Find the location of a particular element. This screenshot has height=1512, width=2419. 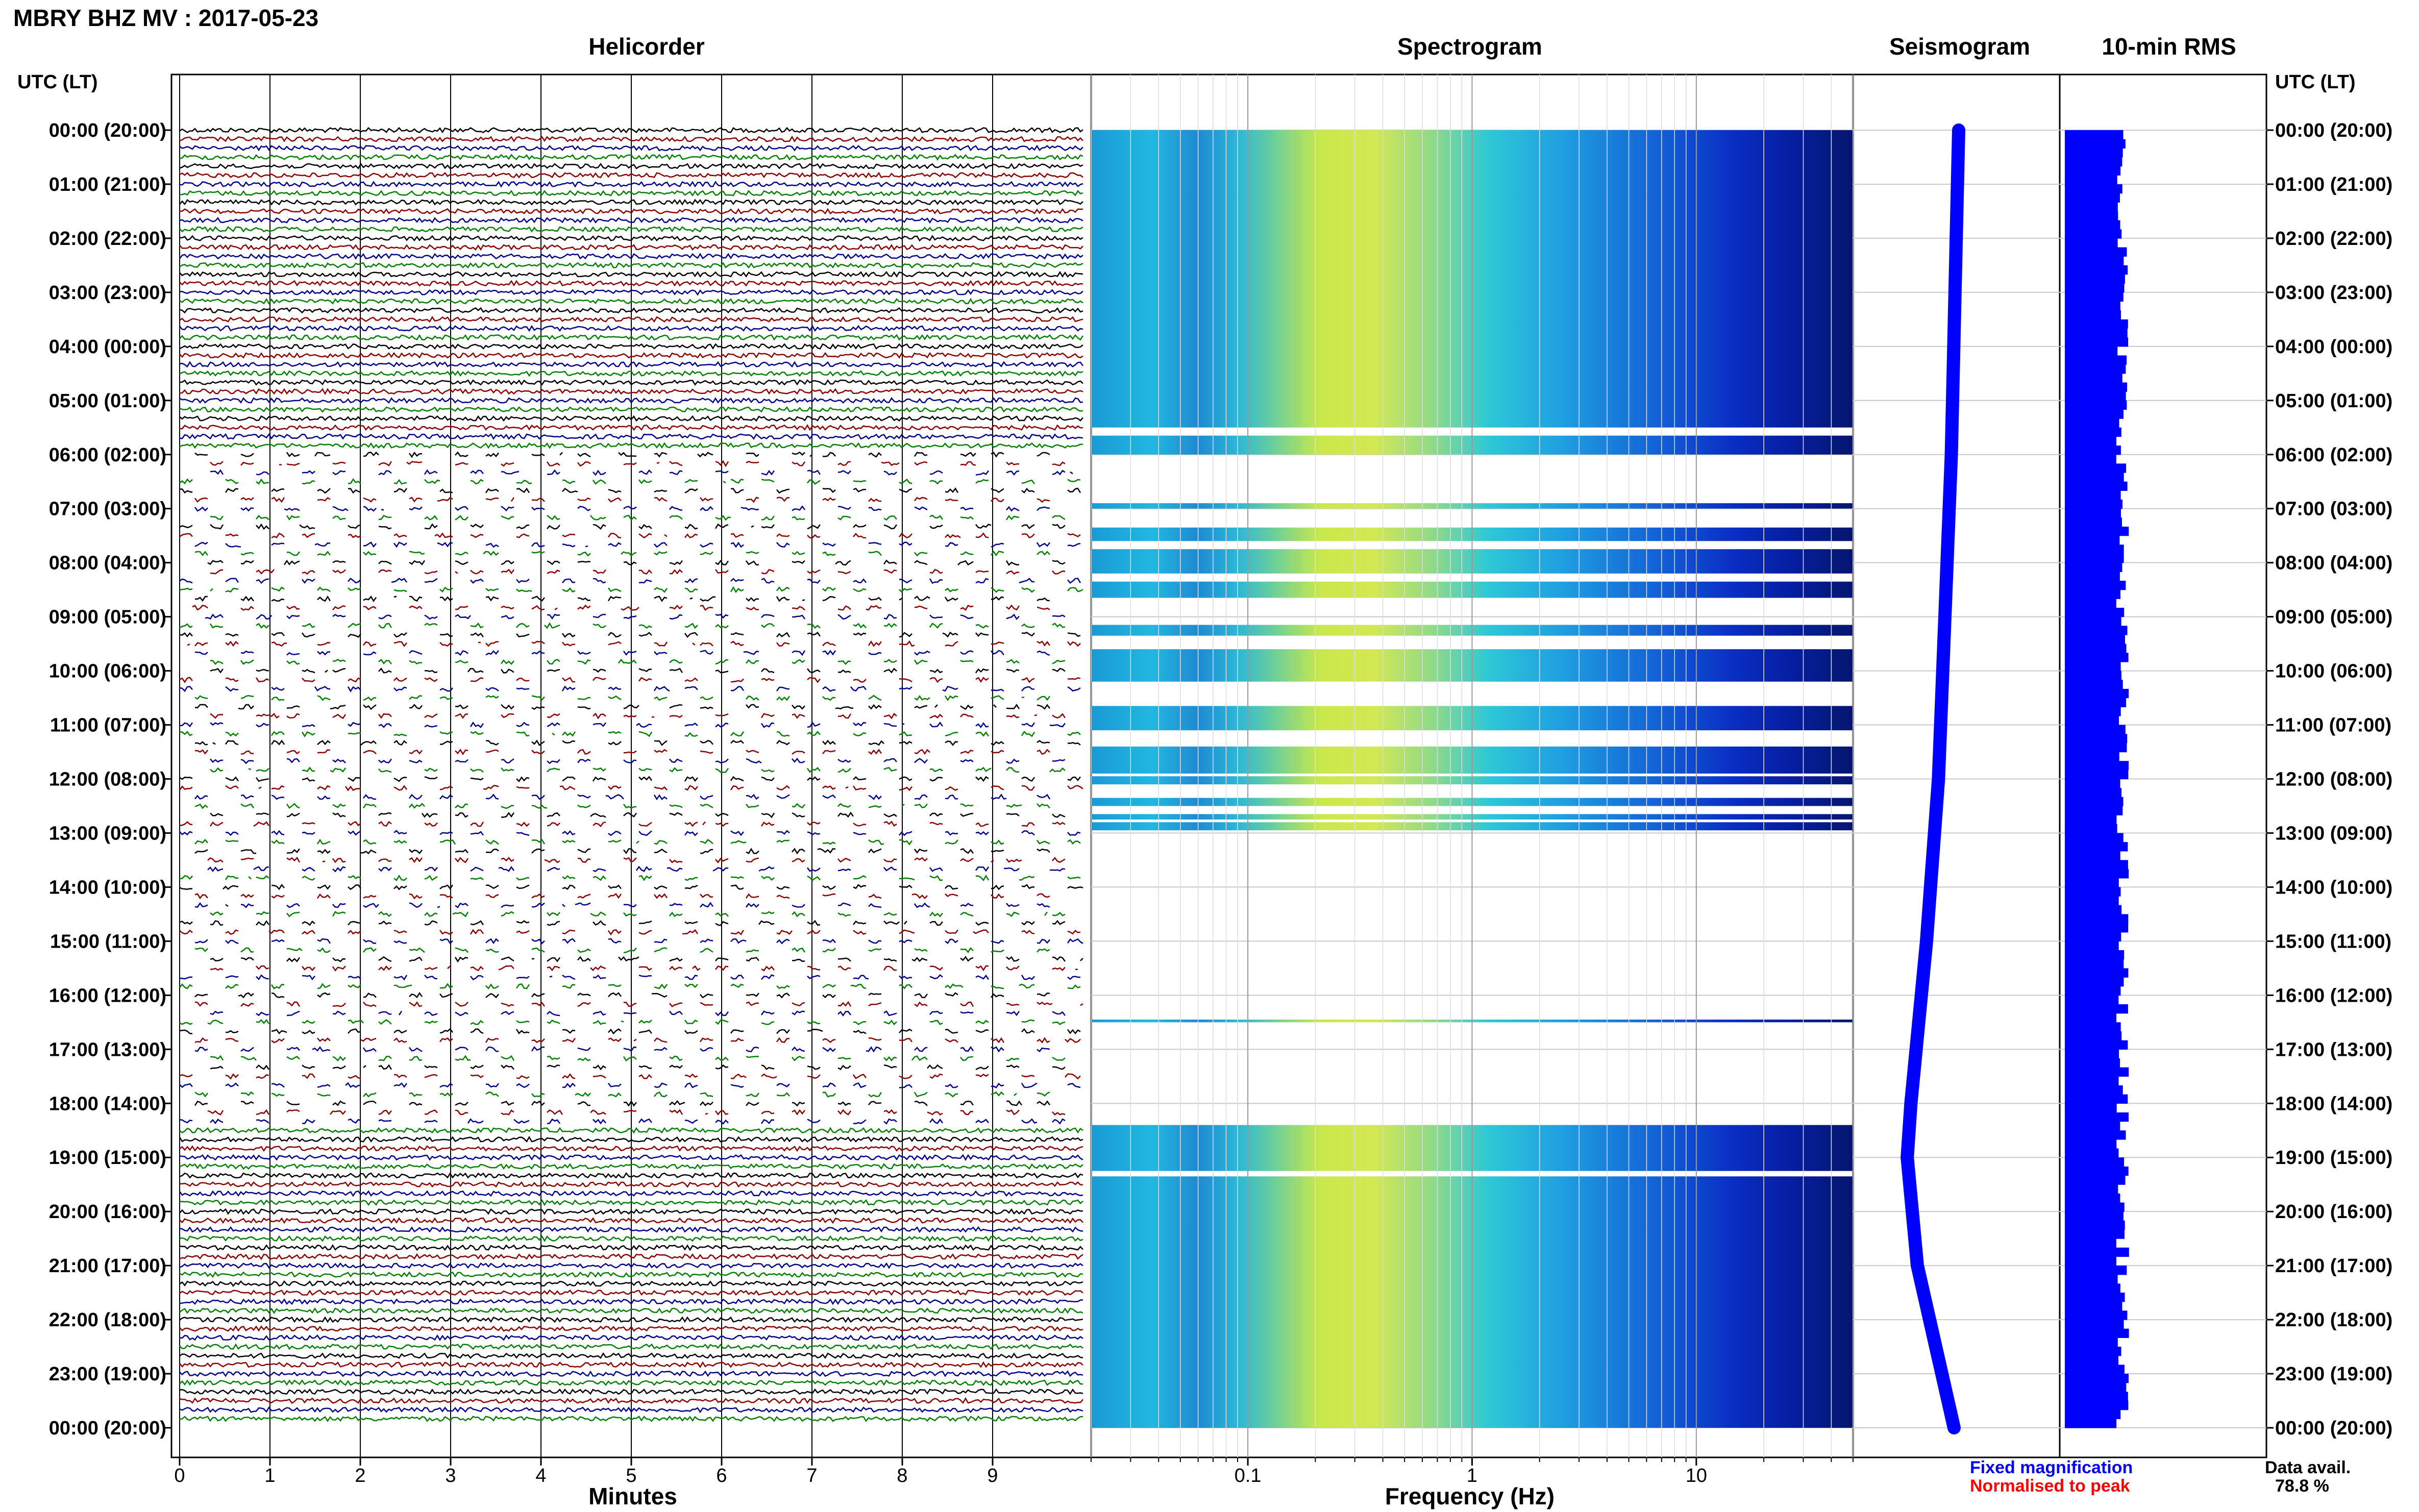

time-label-left: 02:00 (22:00) is located at coordinates (107, 239).